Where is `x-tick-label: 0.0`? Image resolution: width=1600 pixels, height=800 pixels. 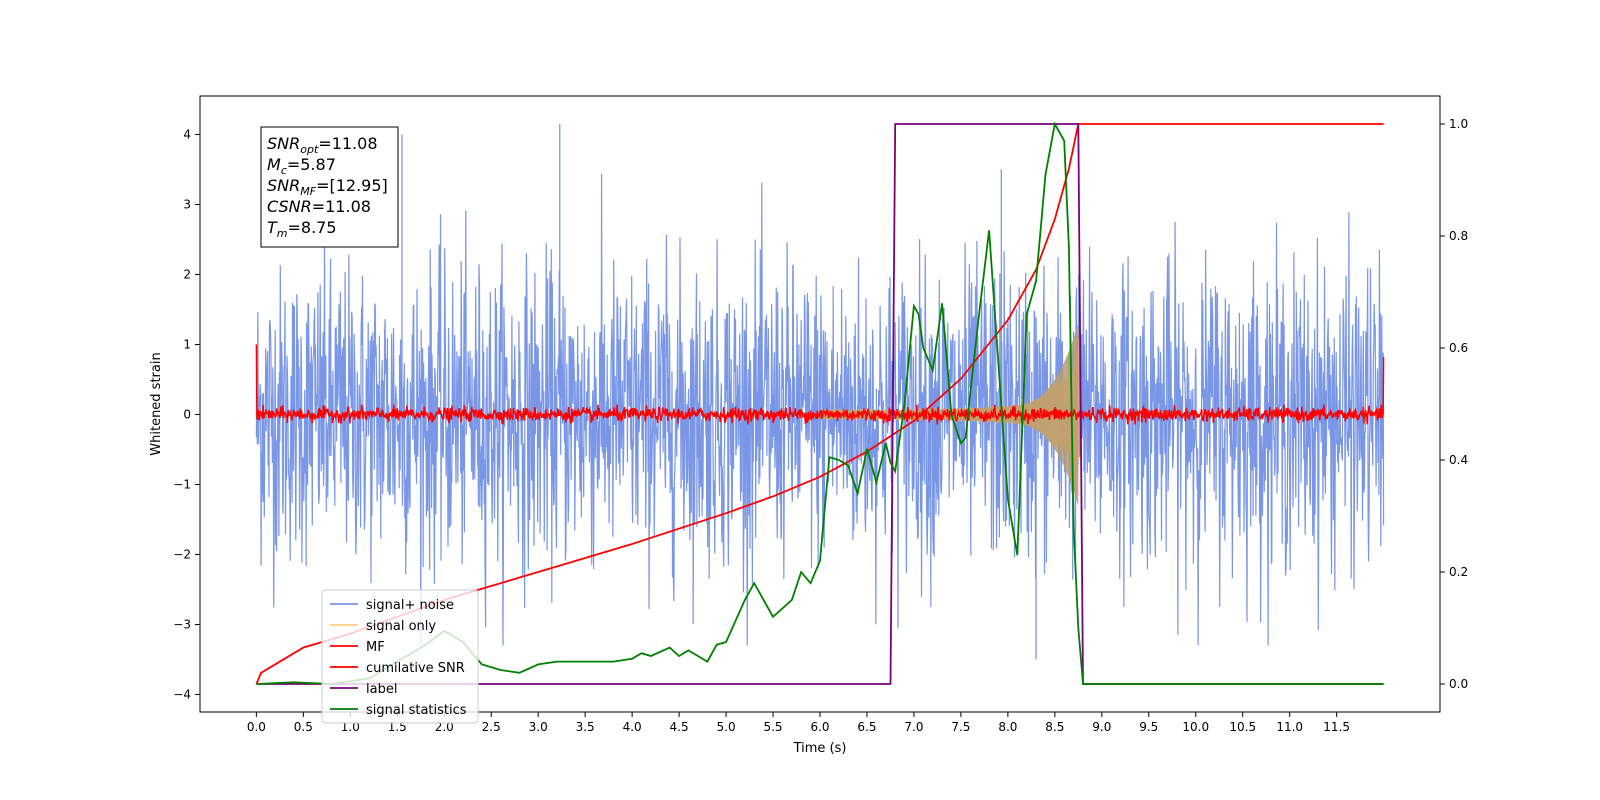 x-tick-label: 0.0 is located at coordinates (256, 727).